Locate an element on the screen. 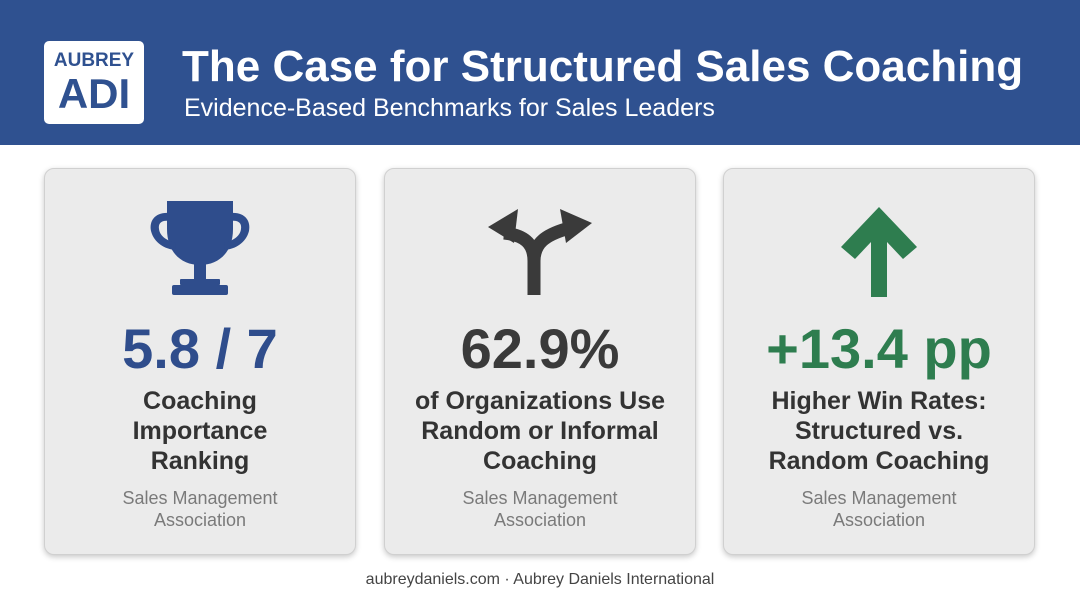 The height and width of the screenshot is (603, 1080). aubrey-adi-logo: AUBREY ADI is located at coordinates (94, 82).